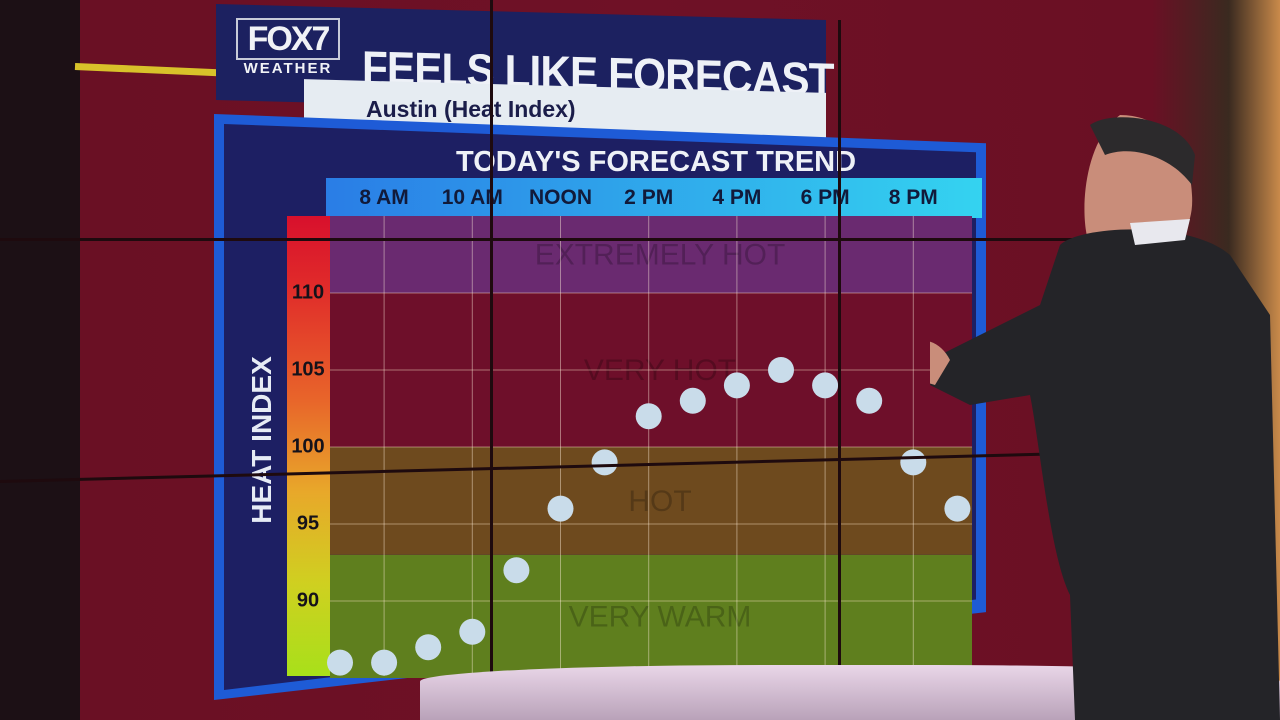 This screenshot has height=720, width=1280. I want to click on band-label: VERY WARM, so click(660, 616).